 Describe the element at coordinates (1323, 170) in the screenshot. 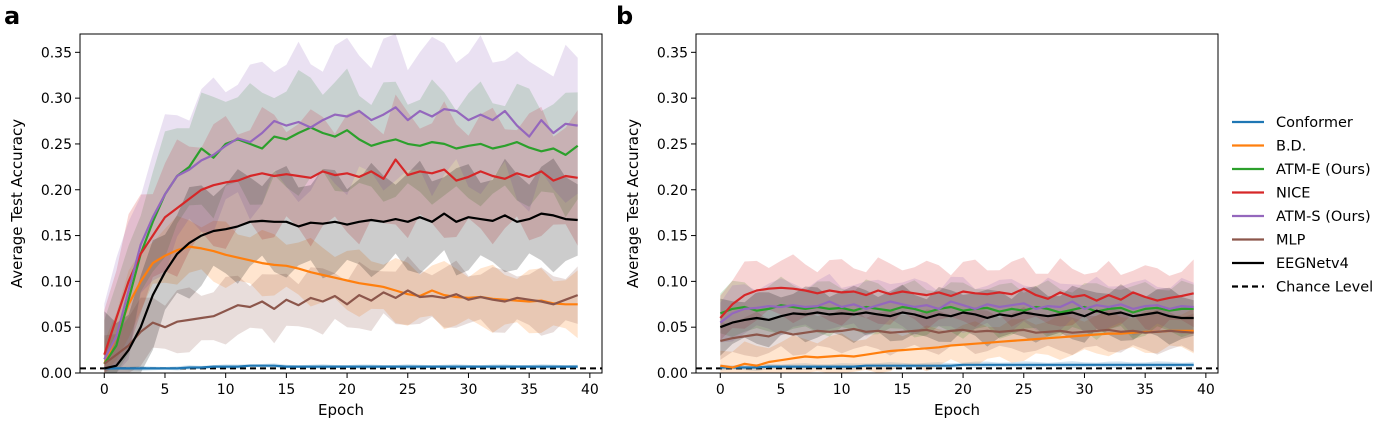

I see `legend-label-atm-e-ours: ATM-E (Ours)` at that location.